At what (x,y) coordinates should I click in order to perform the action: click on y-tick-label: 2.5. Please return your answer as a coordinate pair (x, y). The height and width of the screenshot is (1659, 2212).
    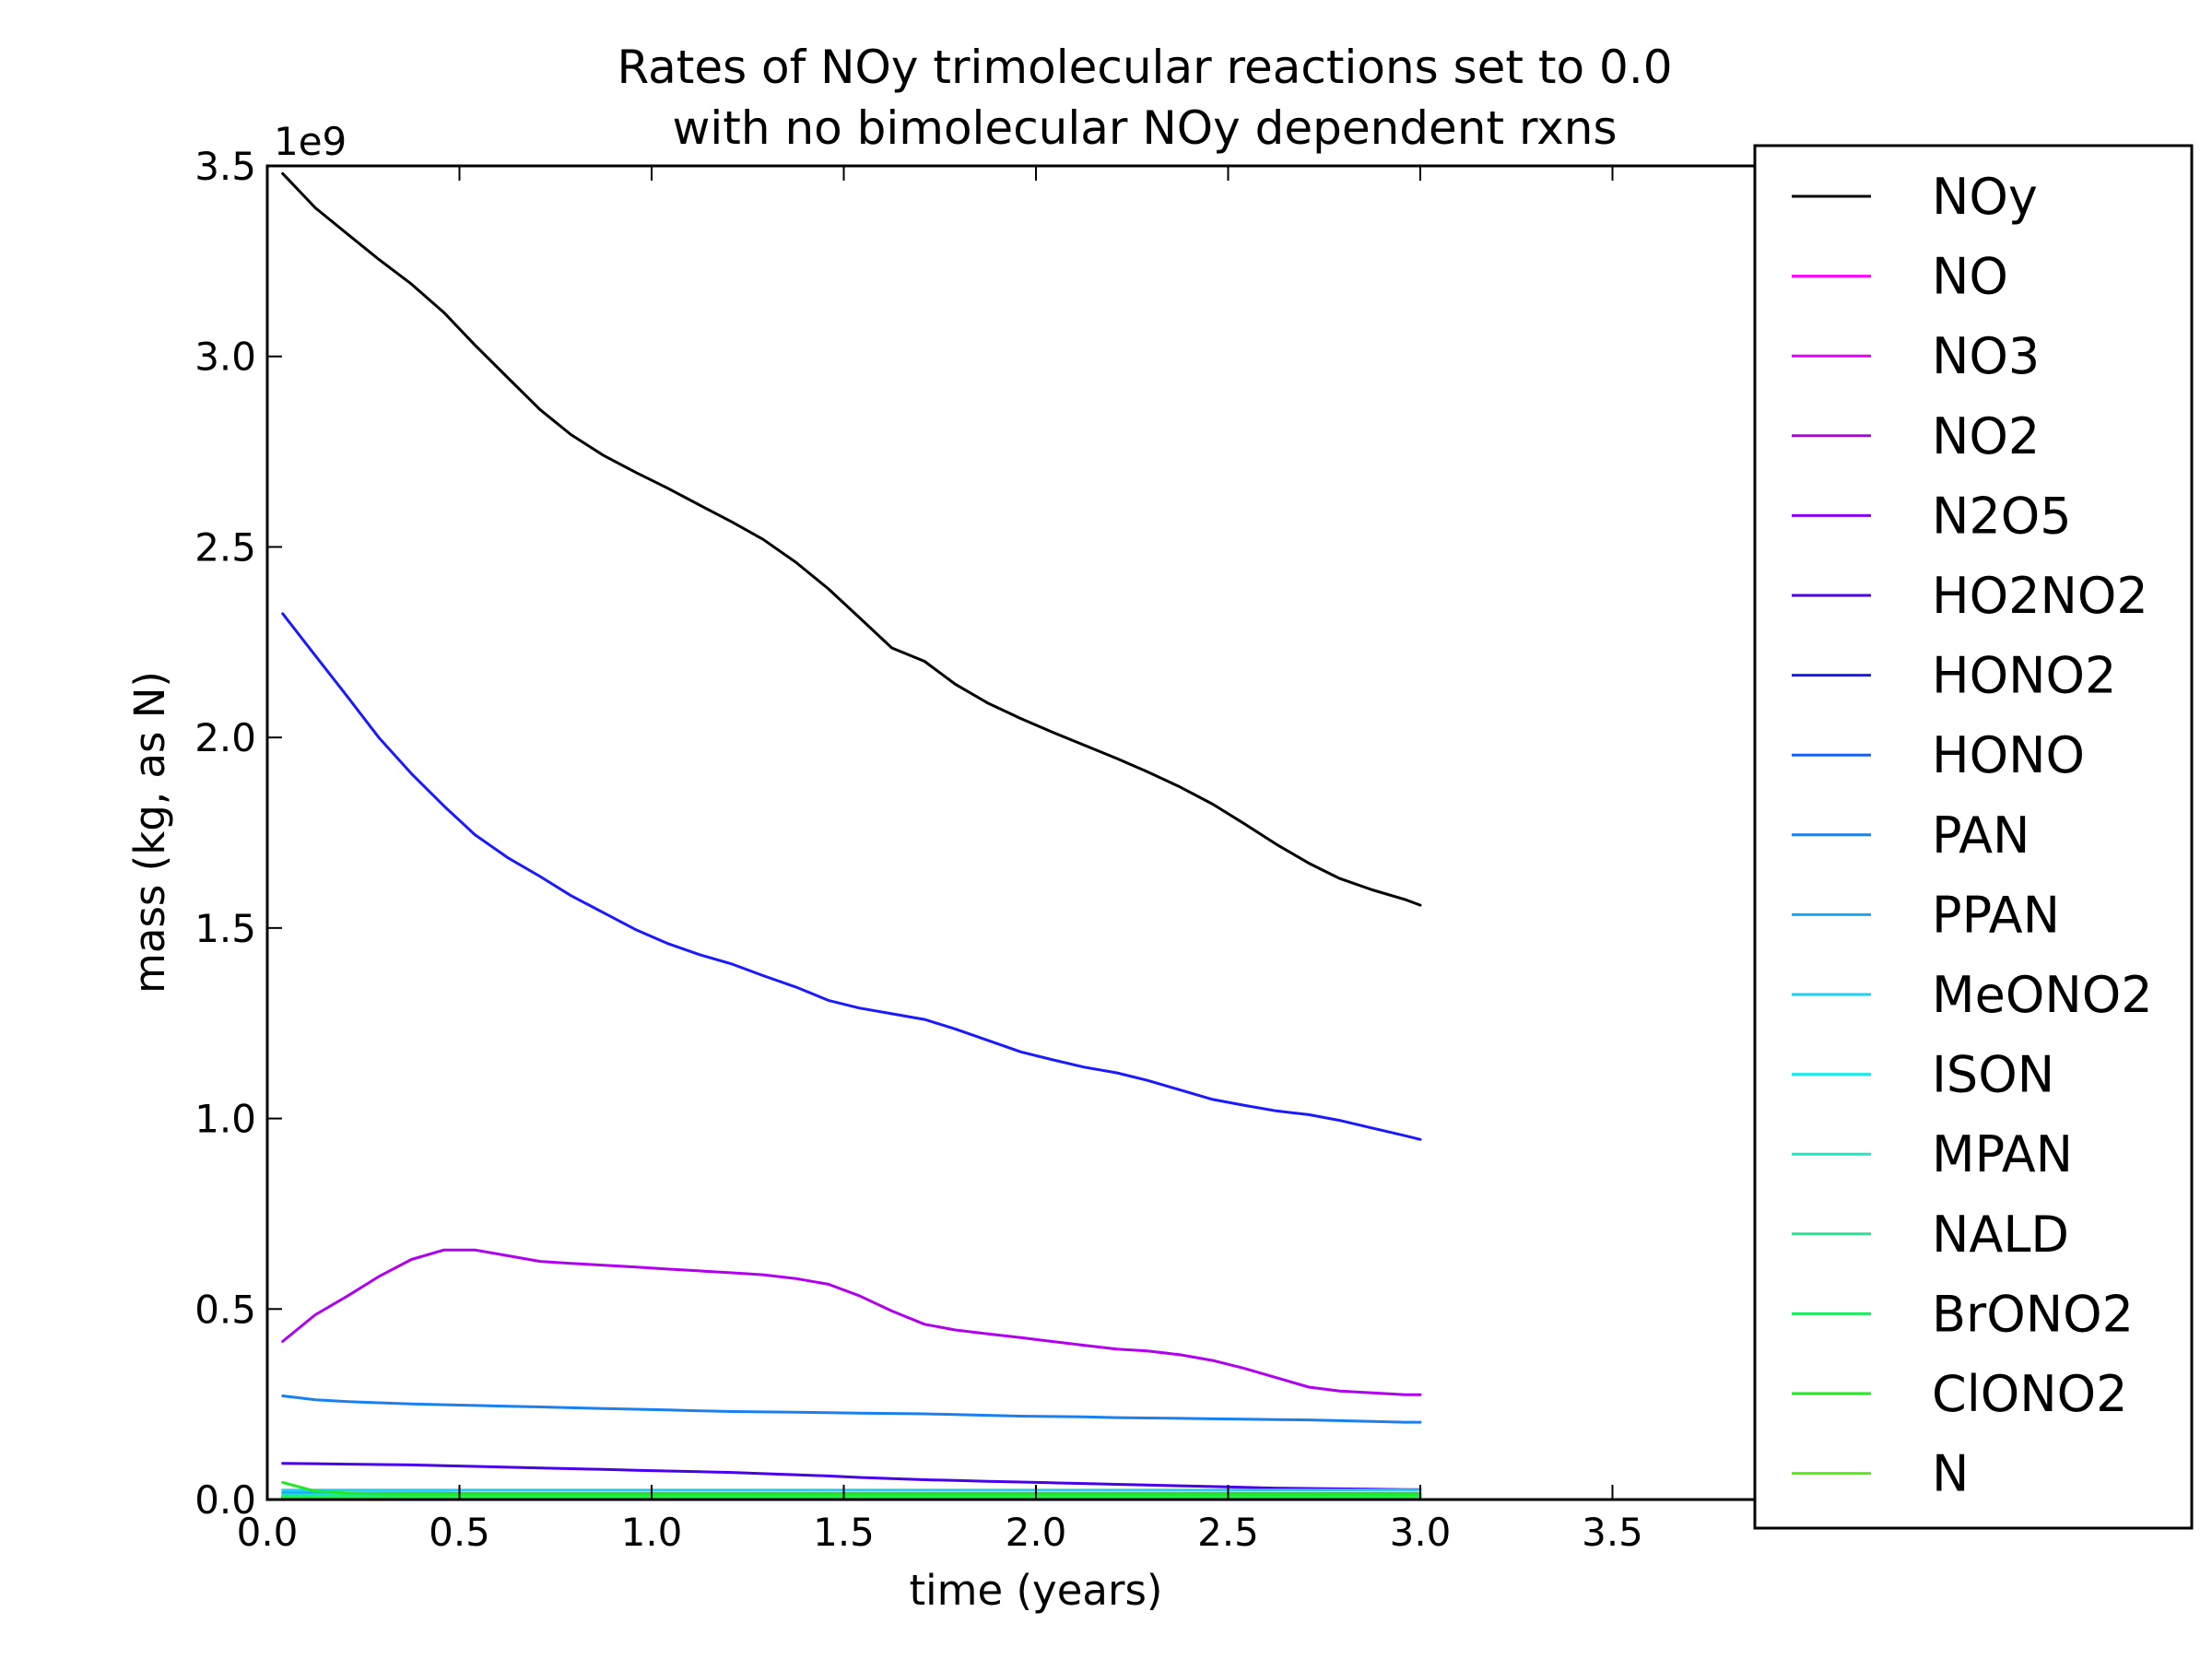
    Looking at the image, I should click on (225, 547).